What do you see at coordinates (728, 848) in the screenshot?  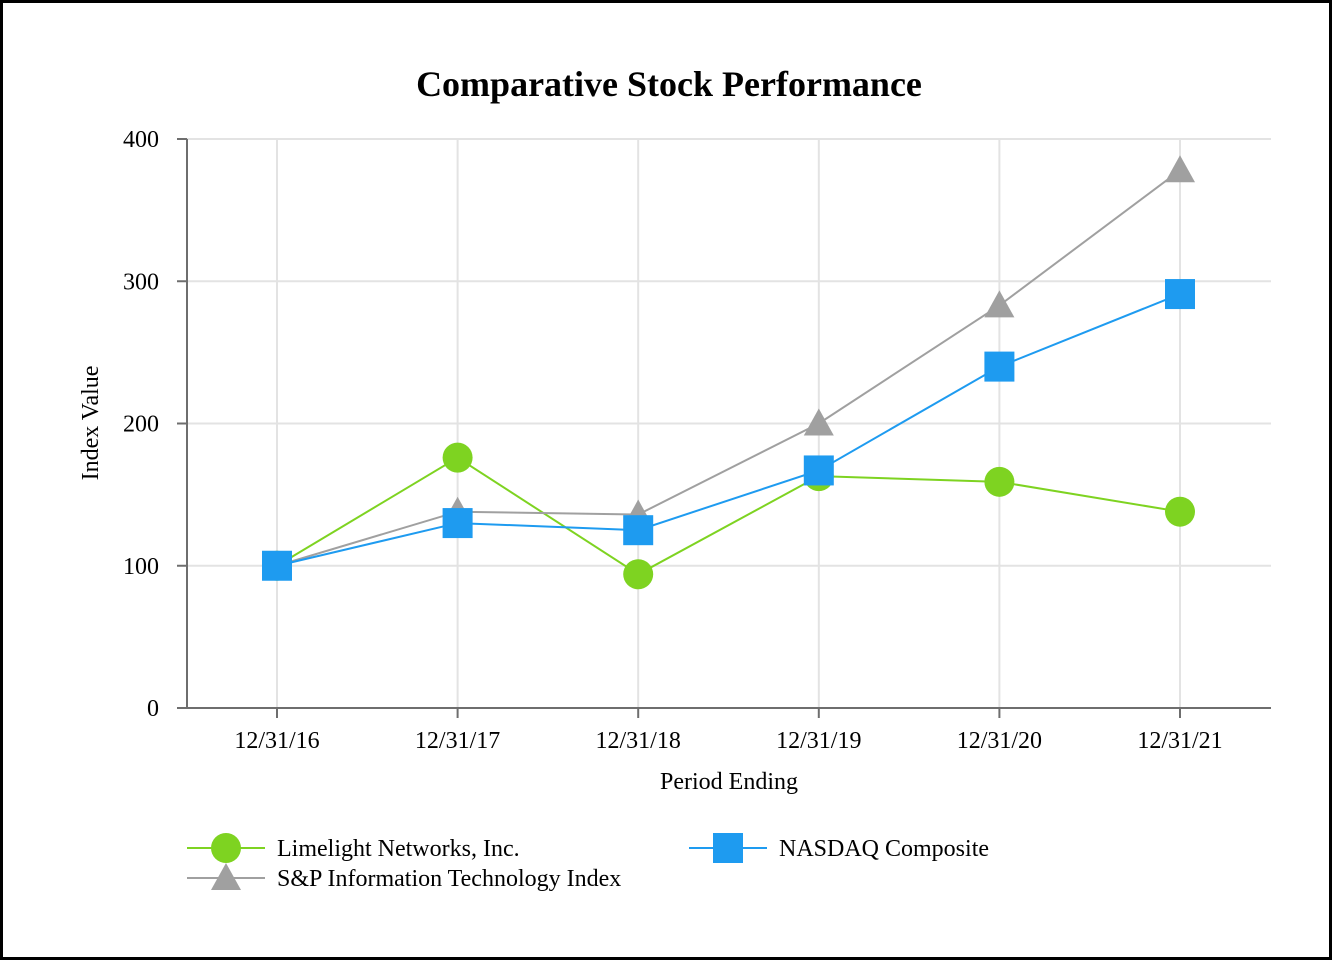 I see `legend-marker-nasdaq-composite` at bounding box center [728, 848].